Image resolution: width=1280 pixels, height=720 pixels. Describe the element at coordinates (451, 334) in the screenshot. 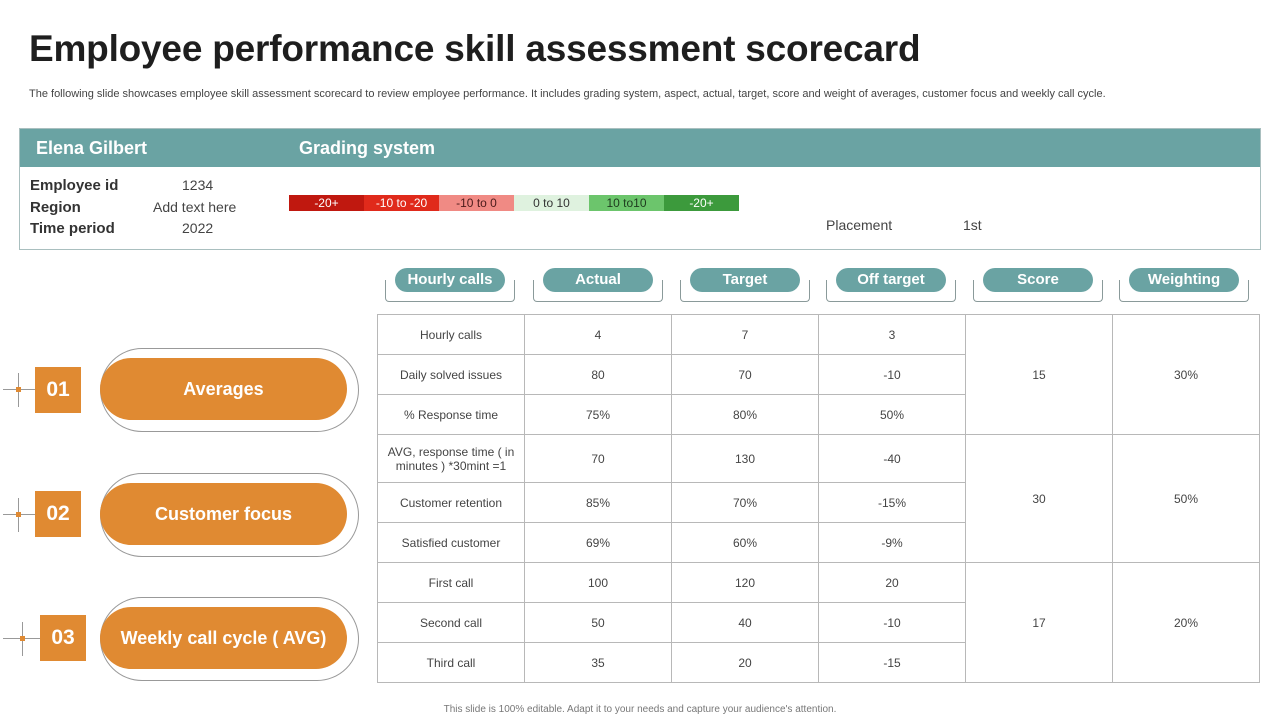

I see `cell-aspect: Hourly calls` at that location.